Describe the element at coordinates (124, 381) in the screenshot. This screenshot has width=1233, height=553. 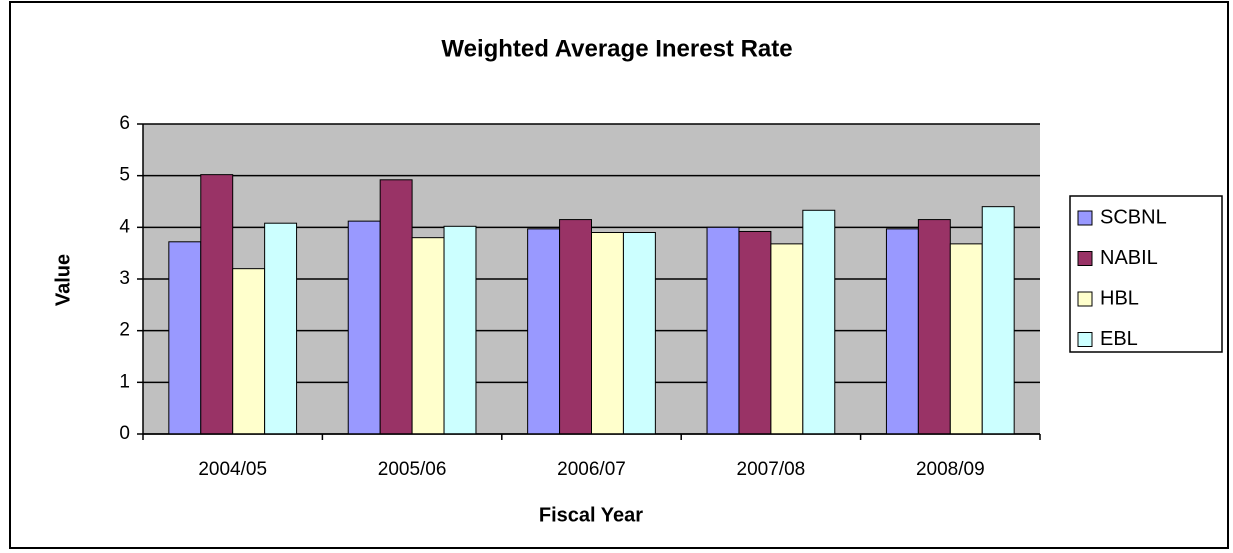
I see `y-tick-label: 1` at that location.